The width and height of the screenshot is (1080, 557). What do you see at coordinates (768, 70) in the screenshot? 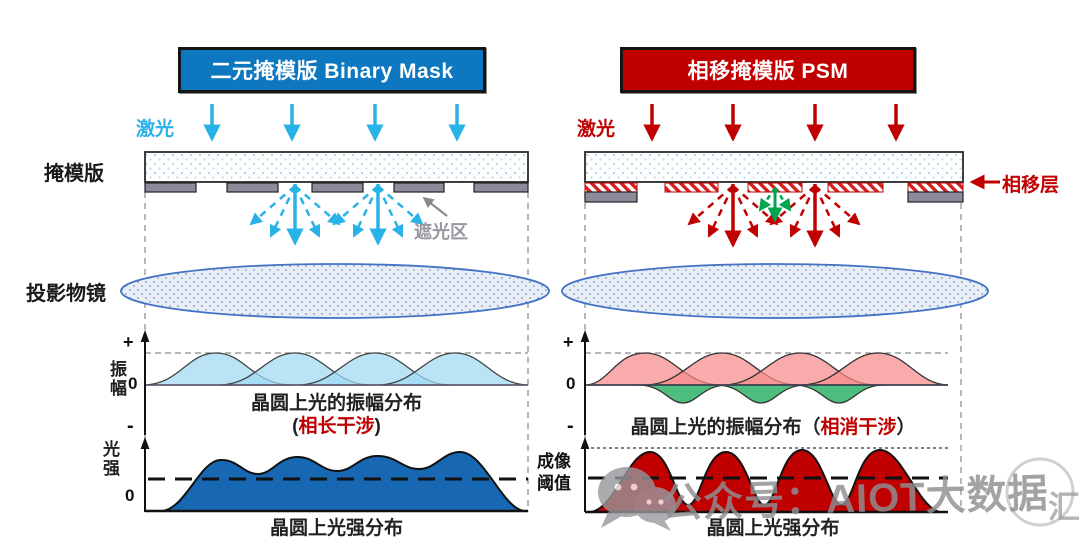
I see `psm-title: 相移掩模版 PSM` at bounding box center [768, 70].